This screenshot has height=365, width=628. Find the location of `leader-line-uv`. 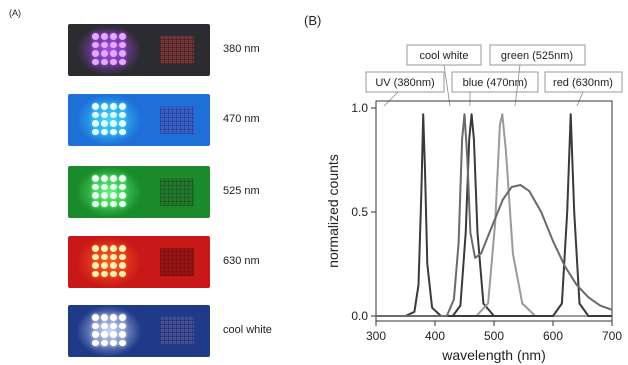

leader-line-uv is located at coordinates (391, 99).